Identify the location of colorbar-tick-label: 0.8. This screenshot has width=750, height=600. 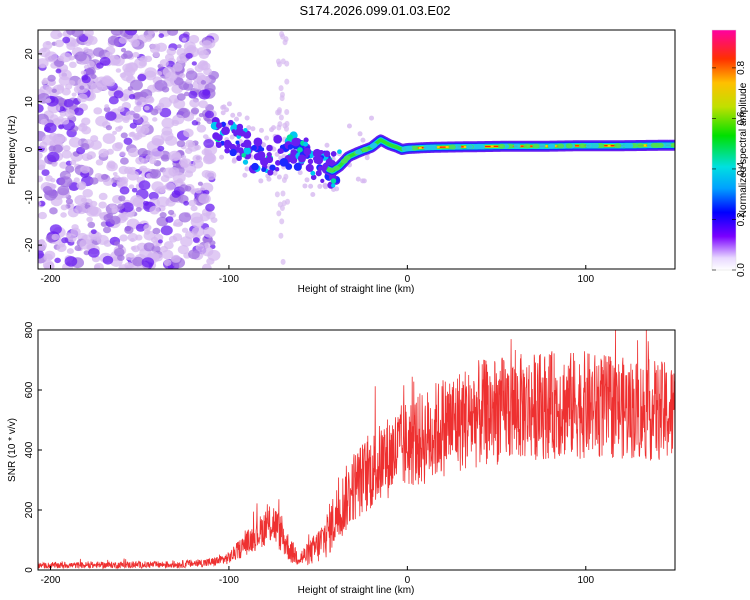
(741, 68).